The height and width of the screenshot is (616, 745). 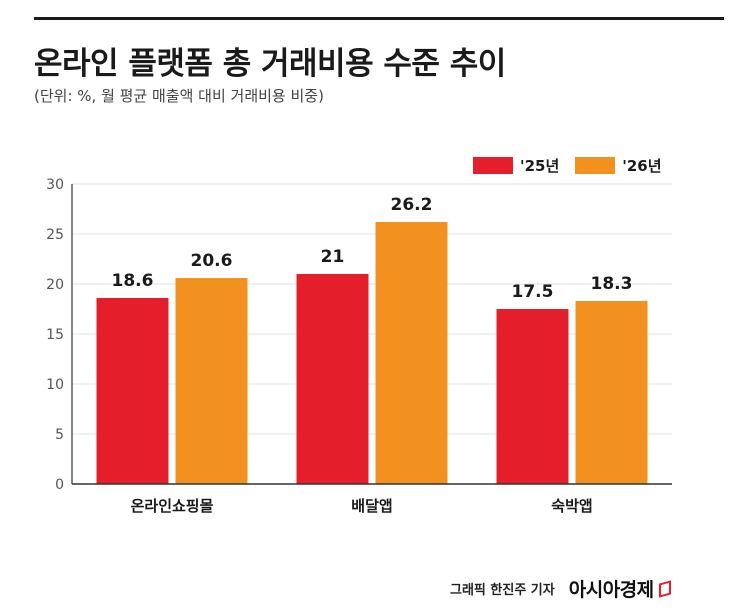 What do you see at coordinates (664, 588) in the screenshot?
I see `brand-mark-icon` at bounding box center [664, 588].